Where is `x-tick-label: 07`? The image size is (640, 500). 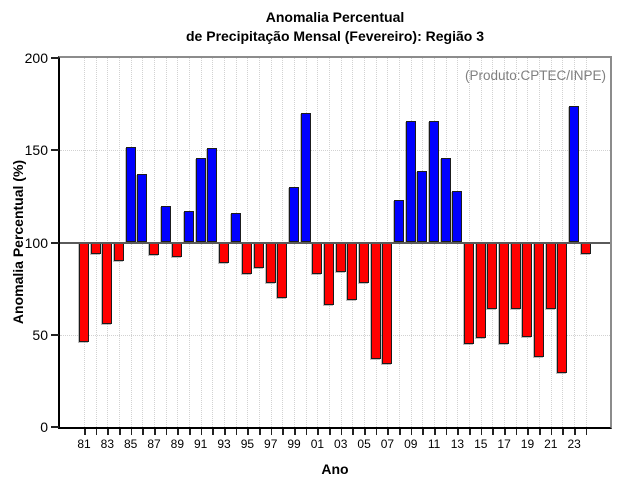 x-tick-label: 07 is located at coordinates (387, 444).